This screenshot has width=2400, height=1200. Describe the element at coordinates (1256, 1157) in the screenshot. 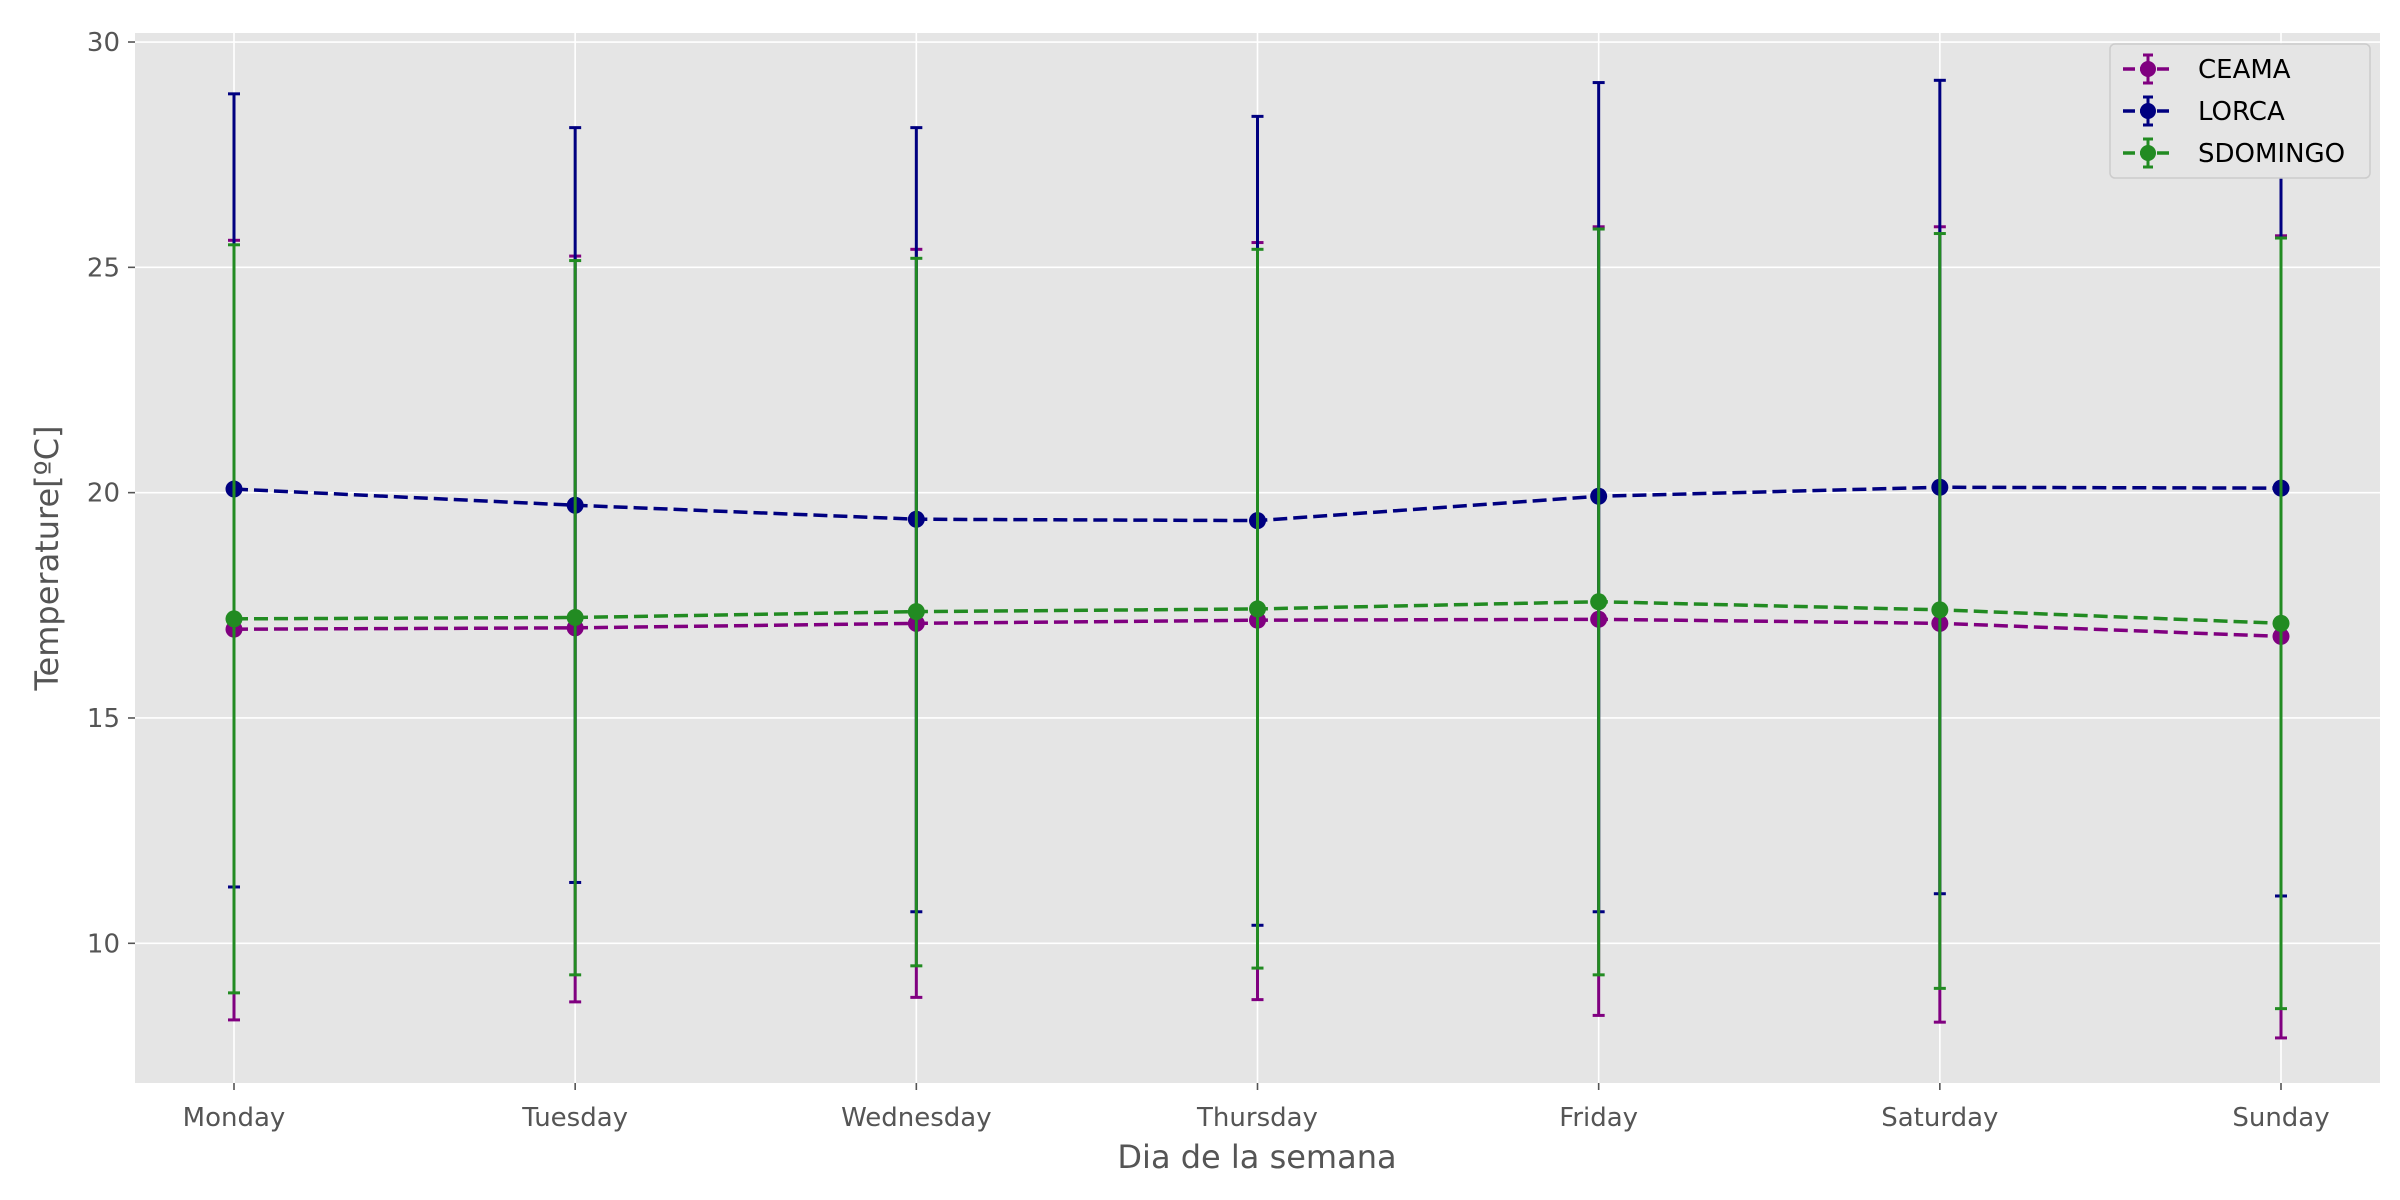

I see `x-axis-label: Dia de la semana` at that location.